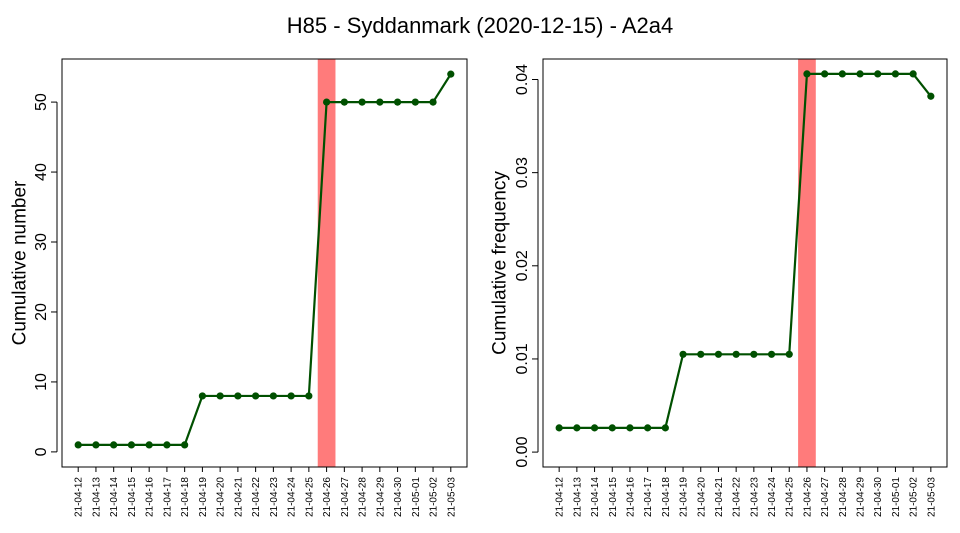 The width and height of the screenshot is (960, 533). I want to click on y-tick-label: 20, so click(41, 312).